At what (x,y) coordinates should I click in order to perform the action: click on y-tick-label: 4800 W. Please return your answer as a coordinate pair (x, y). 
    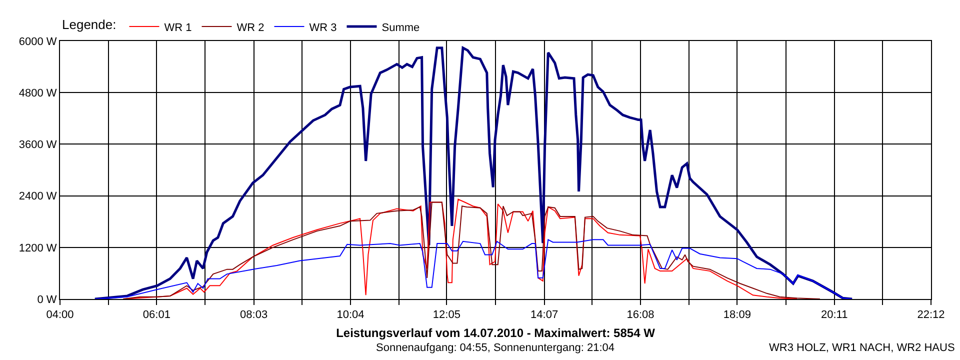
    Looking at the image, I should click on (38, 93).